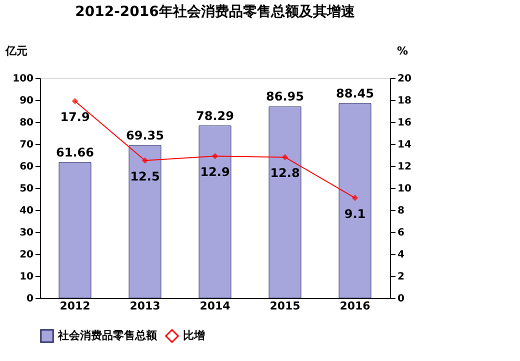  What do you see at coordinates (27, 233) in the screenshot?
I see `y-tick-label: 30` at bounding box center [27, 233].